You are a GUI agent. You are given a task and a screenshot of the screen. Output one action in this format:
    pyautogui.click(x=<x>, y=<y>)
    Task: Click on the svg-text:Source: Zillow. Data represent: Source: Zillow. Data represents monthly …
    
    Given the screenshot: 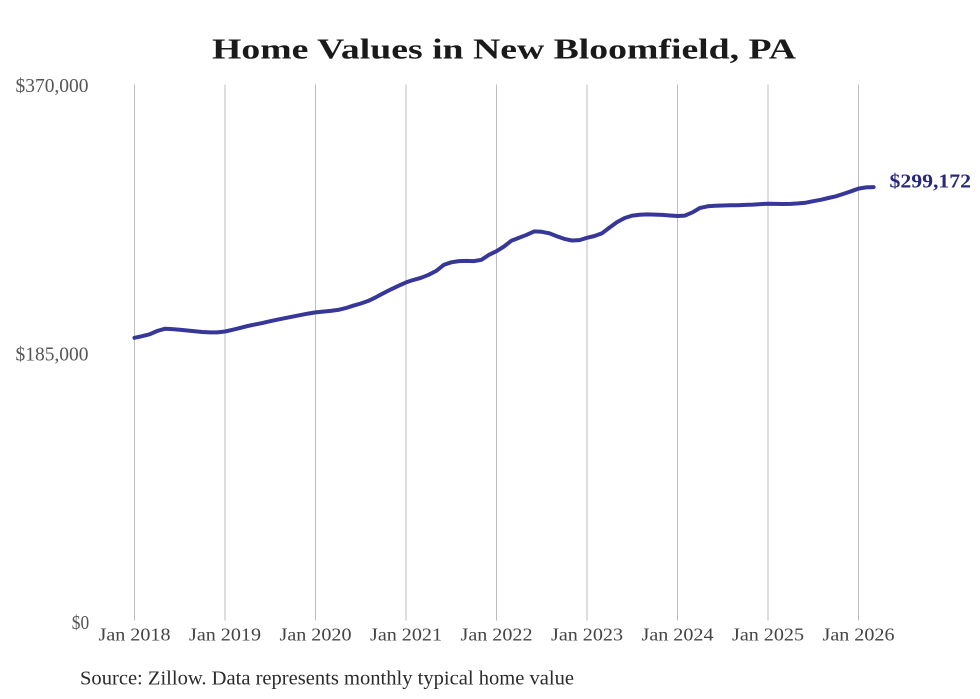 What is the action you would take?
    pyautogui.click(x=327, y=679)
    